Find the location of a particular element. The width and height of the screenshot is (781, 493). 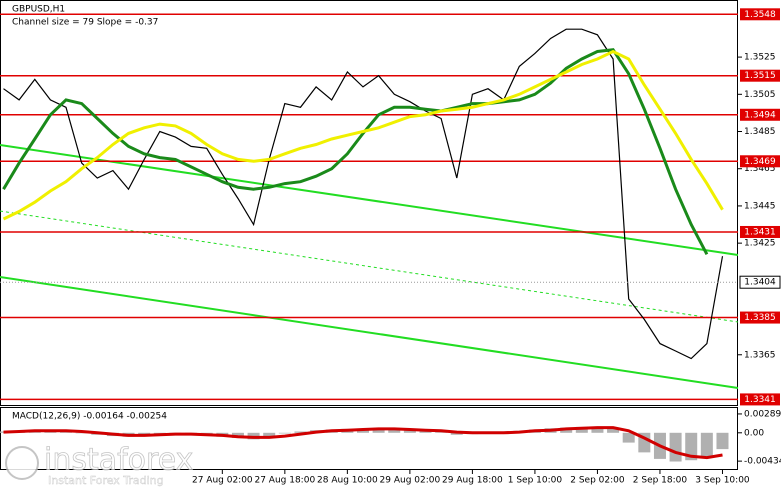

chart-title: GBPUSD,H1 is located at coordinates (38, 10).